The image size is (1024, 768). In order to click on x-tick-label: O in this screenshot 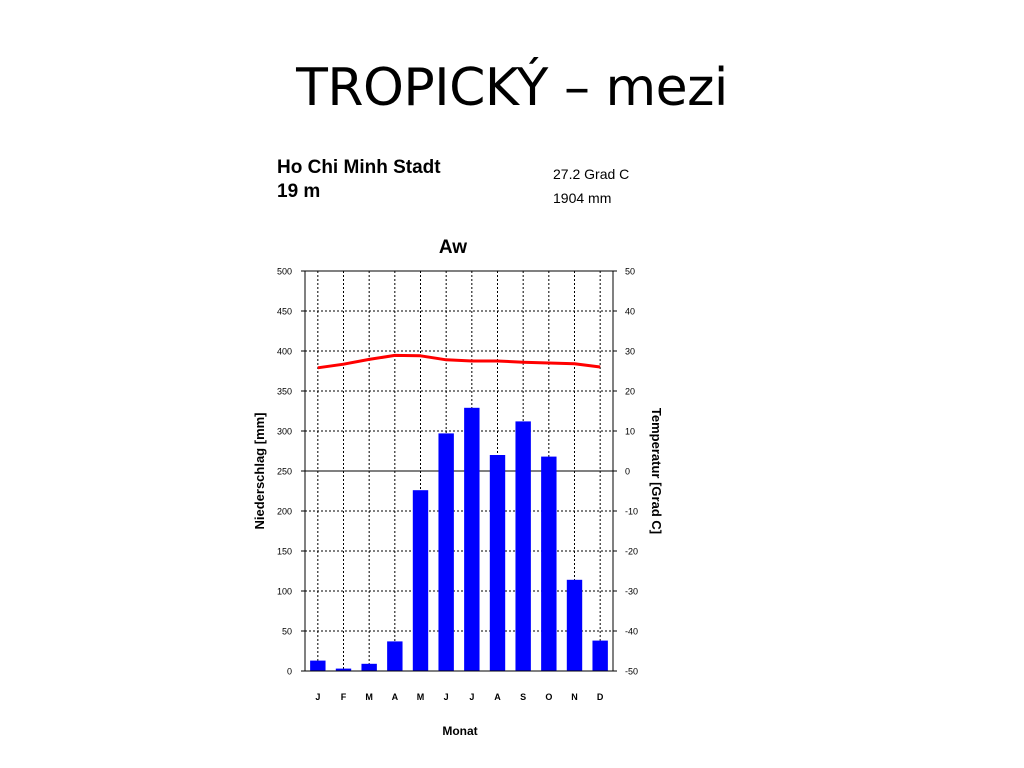, I will do `click(548, 697)`.